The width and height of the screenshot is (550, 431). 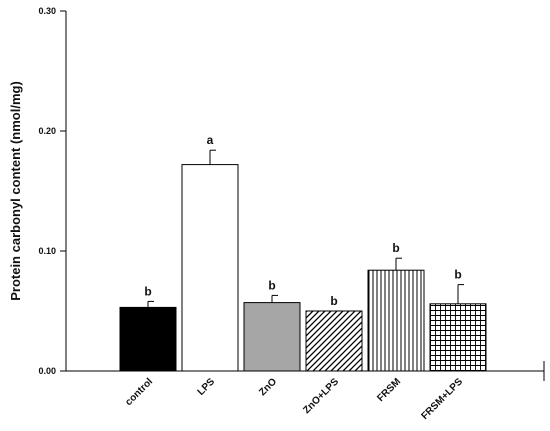 I want to click on x-tick-label: ZnO+LPS, so click(x=321, y=396).